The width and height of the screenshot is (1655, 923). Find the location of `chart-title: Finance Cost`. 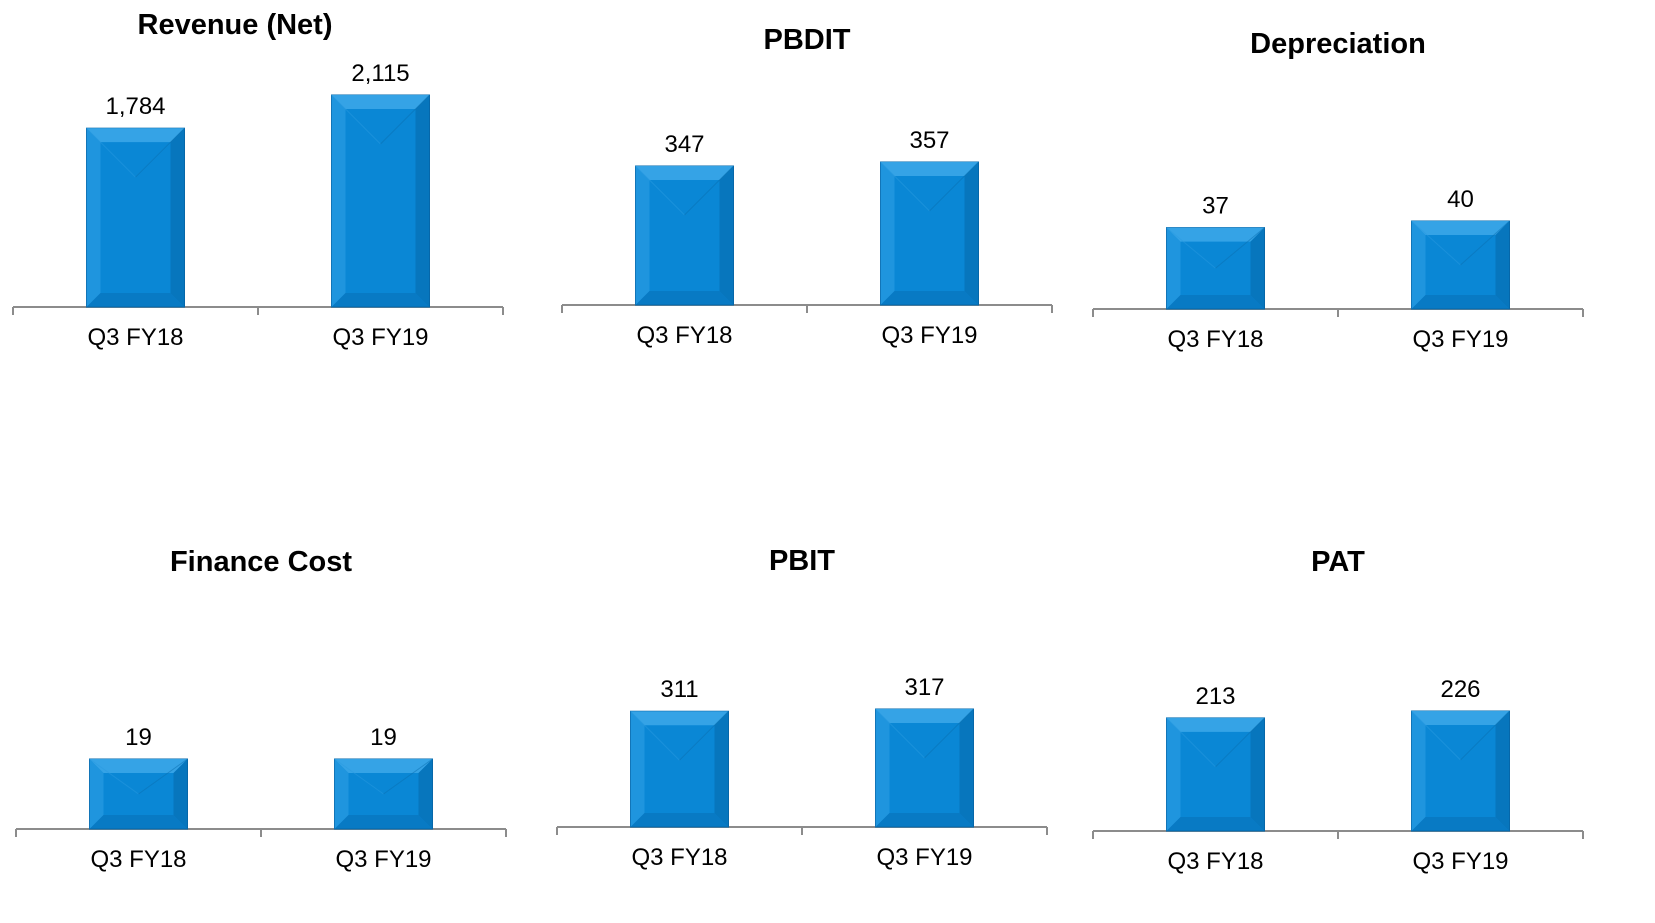

chart-title: Finance Cost is located at coordinates (261, 562).